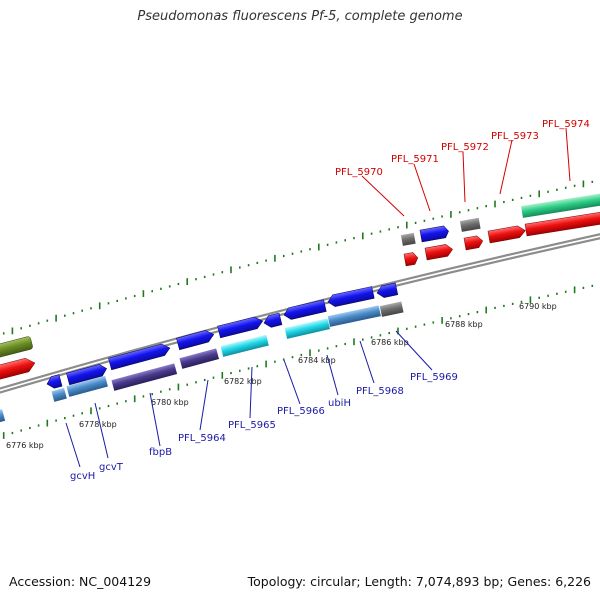 The height and width of the screenshot is (600, 600). I want to click on gene-label: PFL_5970, so click(359, 172).